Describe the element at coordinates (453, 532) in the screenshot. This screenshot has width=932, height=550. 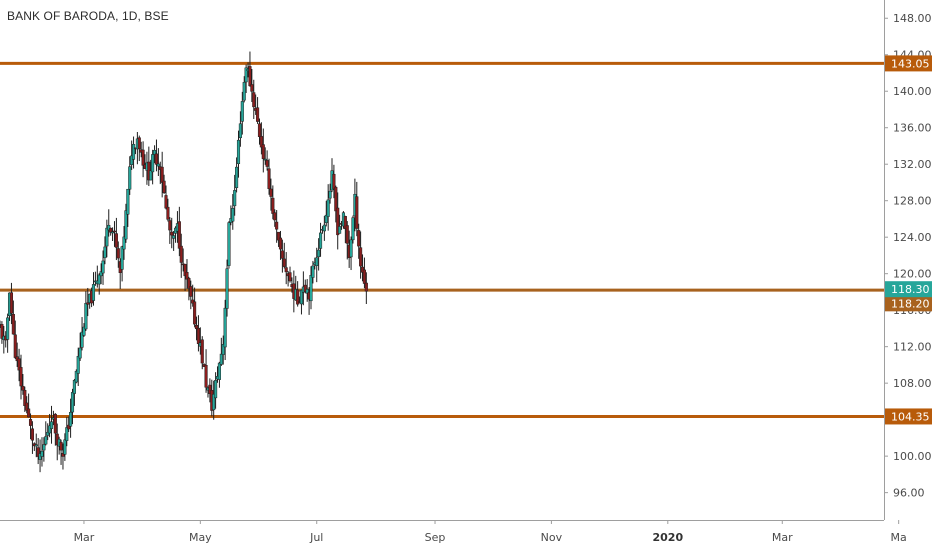
I see `time-axis: Mar May Jul Sep Nov 2020 Mar Ma` at that location.